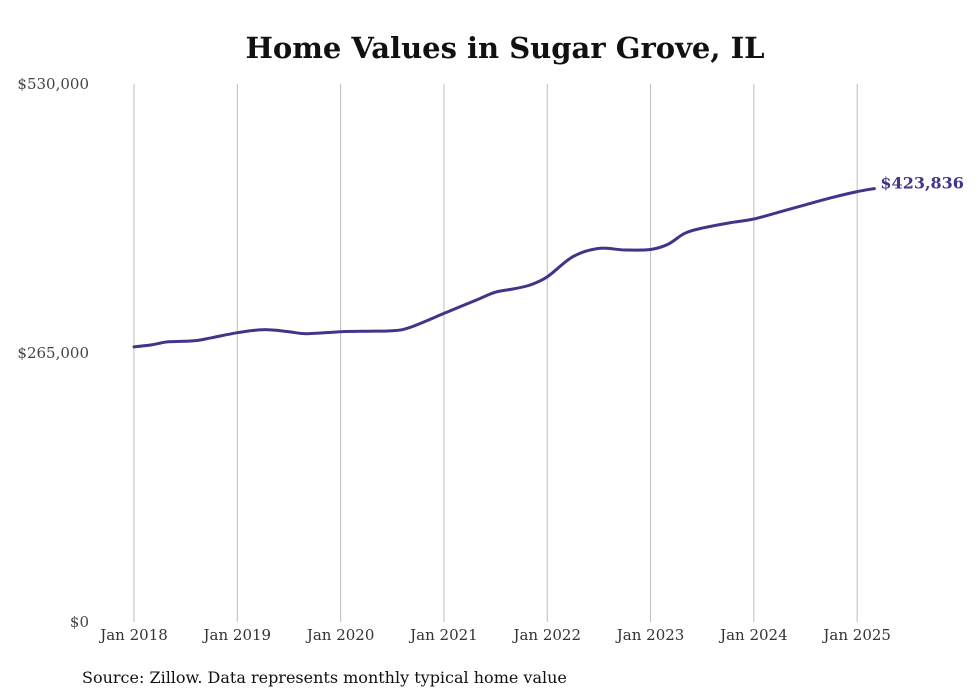 Image resolution: width=980 pixels, height=699 pixels. I want to click on y-tick-label: $0, so click(79, 622).